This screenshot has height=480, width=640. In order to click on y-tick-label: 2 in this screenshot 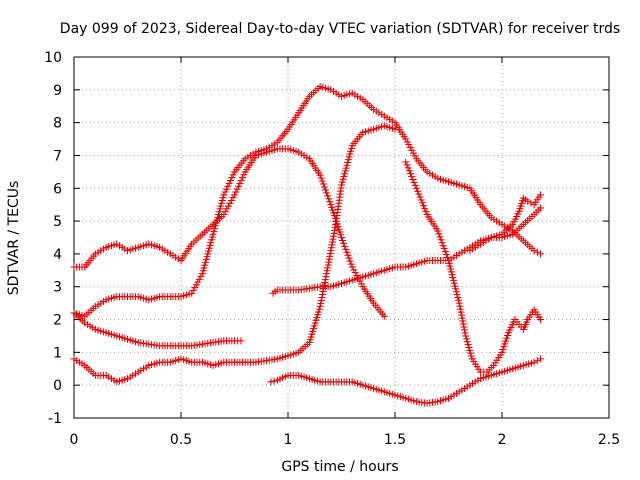, I will do `click(57, 321)`.